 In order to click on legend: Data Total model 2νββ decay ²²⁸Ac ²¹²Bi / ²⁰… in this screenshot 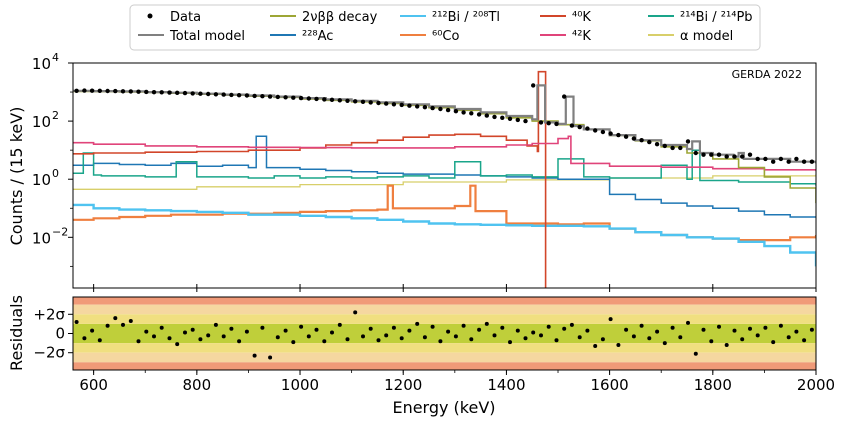, I will do `click(445, 27)`.